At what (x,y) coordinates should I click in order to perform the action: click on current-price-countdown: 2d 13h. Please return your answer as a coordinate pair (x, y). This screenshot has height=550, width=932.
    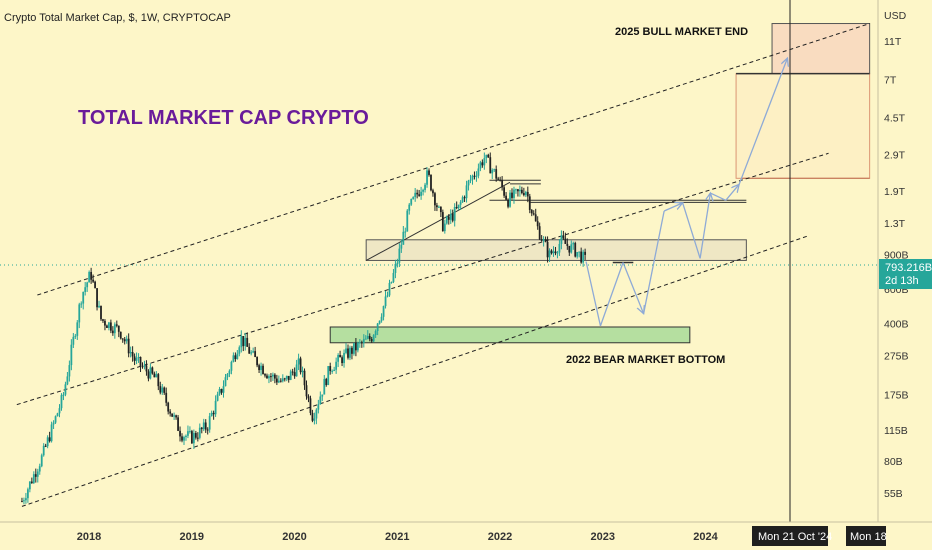
    Looking at the image, I should click on (902, 281).